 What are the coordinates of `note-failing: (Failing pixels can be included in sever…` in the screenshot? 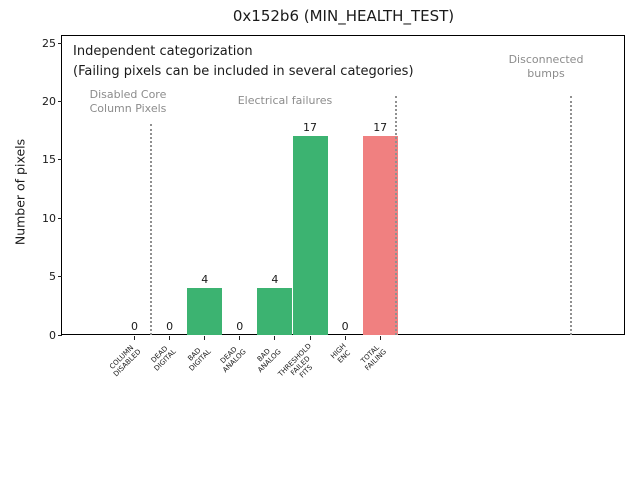 It's located at (243, 71).